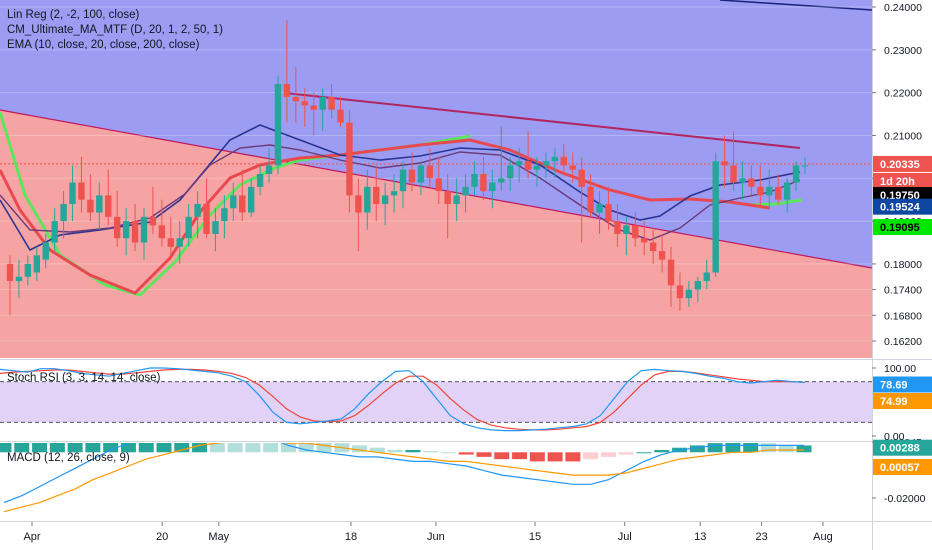 The height and width of the screenshot is (550, 932). I want to click on legend-ema: EMA (10, close, 20, close, 200, close), so click(103, 45).